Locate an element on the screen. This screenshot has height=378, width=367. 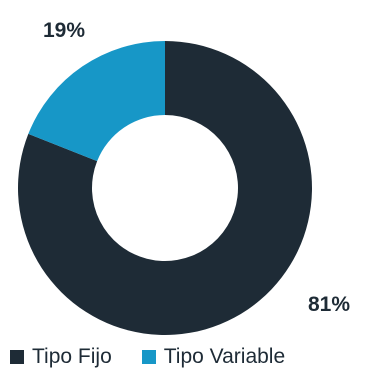
legend-label-tipo-variable: Tipo Variable is located at coordinates (224, 356).